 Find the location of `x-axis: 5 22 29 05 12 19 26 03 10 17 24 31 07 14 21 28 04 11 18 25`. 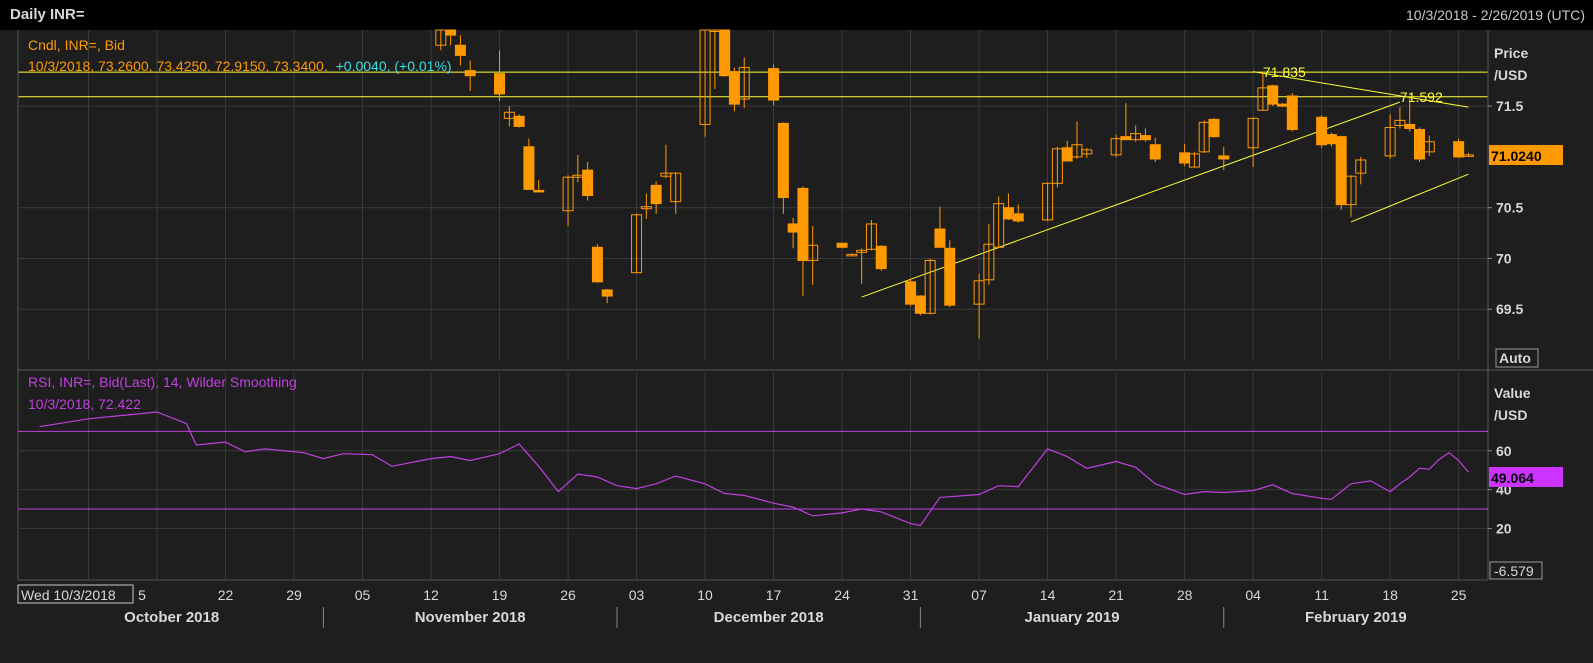

x-axis: 5 22 29 05 12 19 26 03 10 17 24 31 07 14 21 28 04 11 18 25 is located at coordinates (802, 595).